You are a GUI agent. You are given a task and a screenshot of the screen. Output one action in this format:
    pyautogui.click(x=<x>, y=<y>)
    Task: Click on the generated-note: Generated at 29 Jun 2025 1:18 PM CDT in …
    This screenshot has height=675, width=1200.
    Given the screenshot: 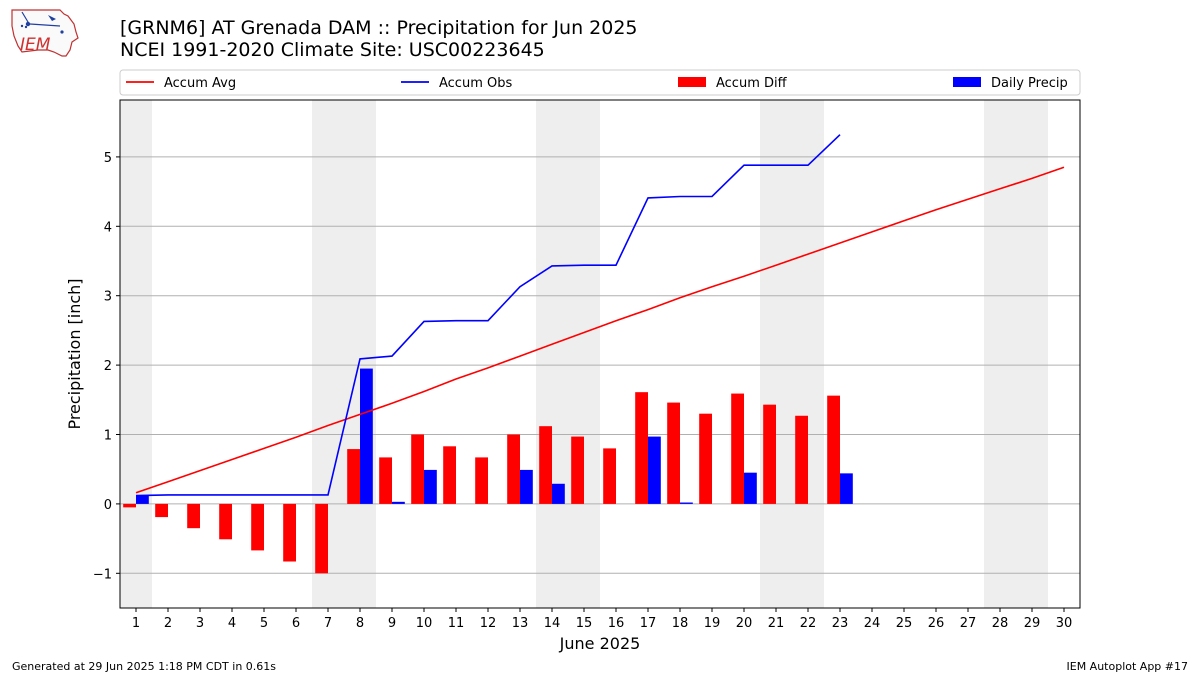 What is the action you would take?
    pyautogui.click(x=144, y=666)
    